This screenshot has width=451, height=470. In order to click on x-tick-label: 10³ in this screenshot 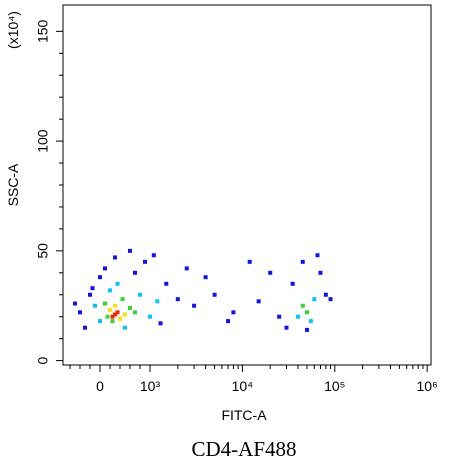, I will do `click(150, 386)`.